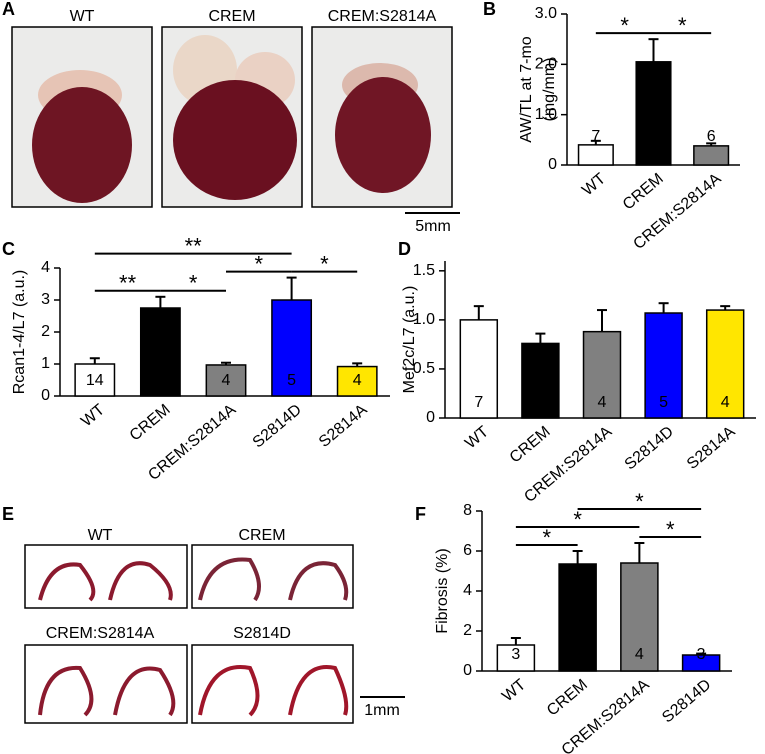  Describe the element at coordinates (654, 136) in the screenshot. I see `bar-label: 15` at that location.